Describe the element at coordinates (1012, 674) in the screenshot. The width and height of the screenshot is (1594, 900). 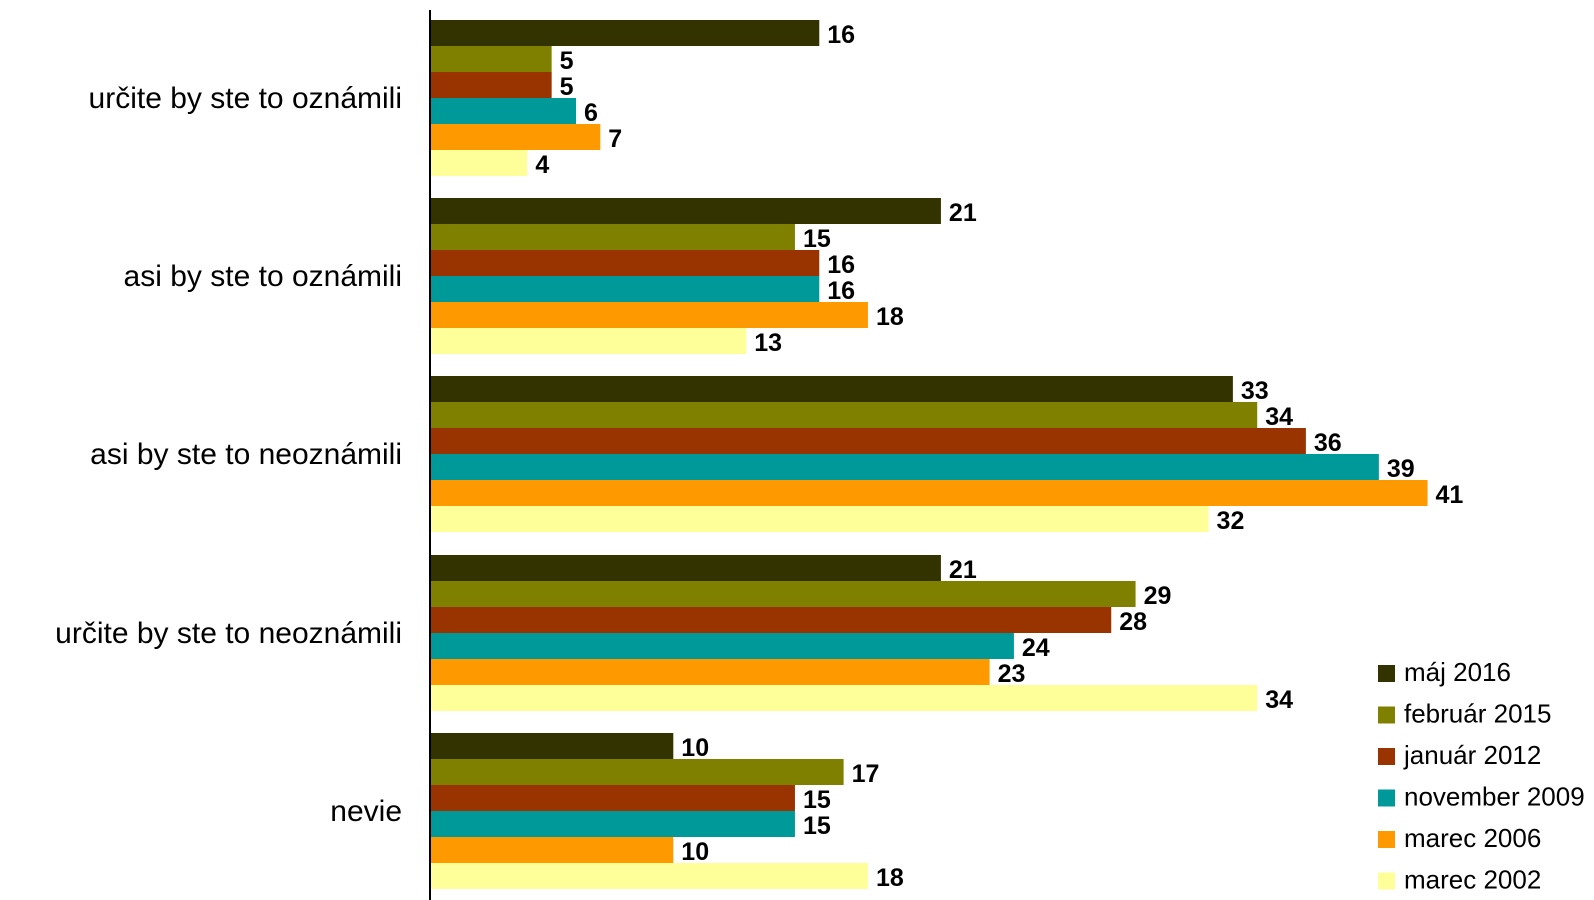
I see `data-label: 23` at that location.